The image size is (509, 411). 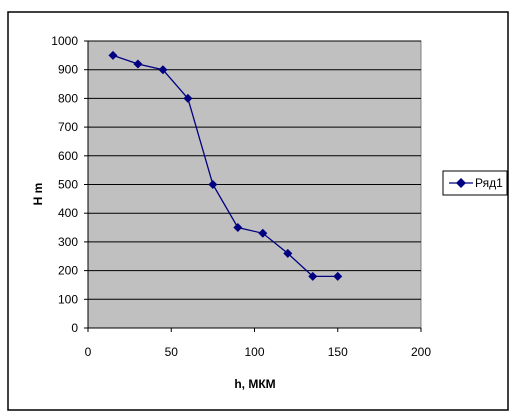 What do you see at coordinates (68, 271) in the screenshot?
I see `y-tick-label: 200` at bounding box center [68, 271].